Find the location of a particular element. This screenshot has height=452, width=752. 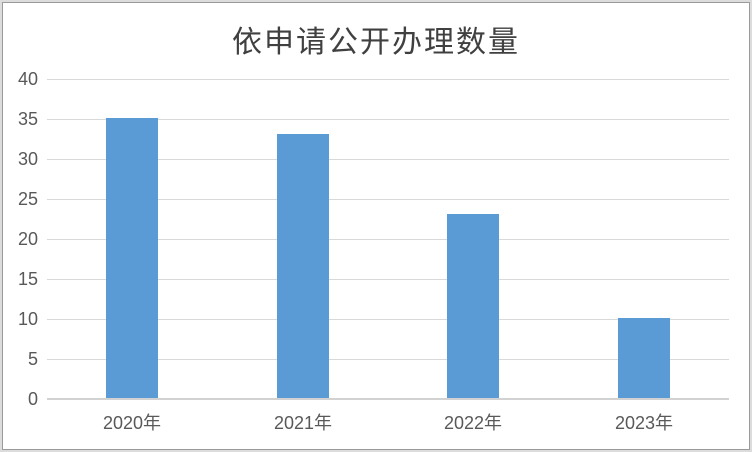

y-tick-label: 5 is located at coordinates (32, 359).